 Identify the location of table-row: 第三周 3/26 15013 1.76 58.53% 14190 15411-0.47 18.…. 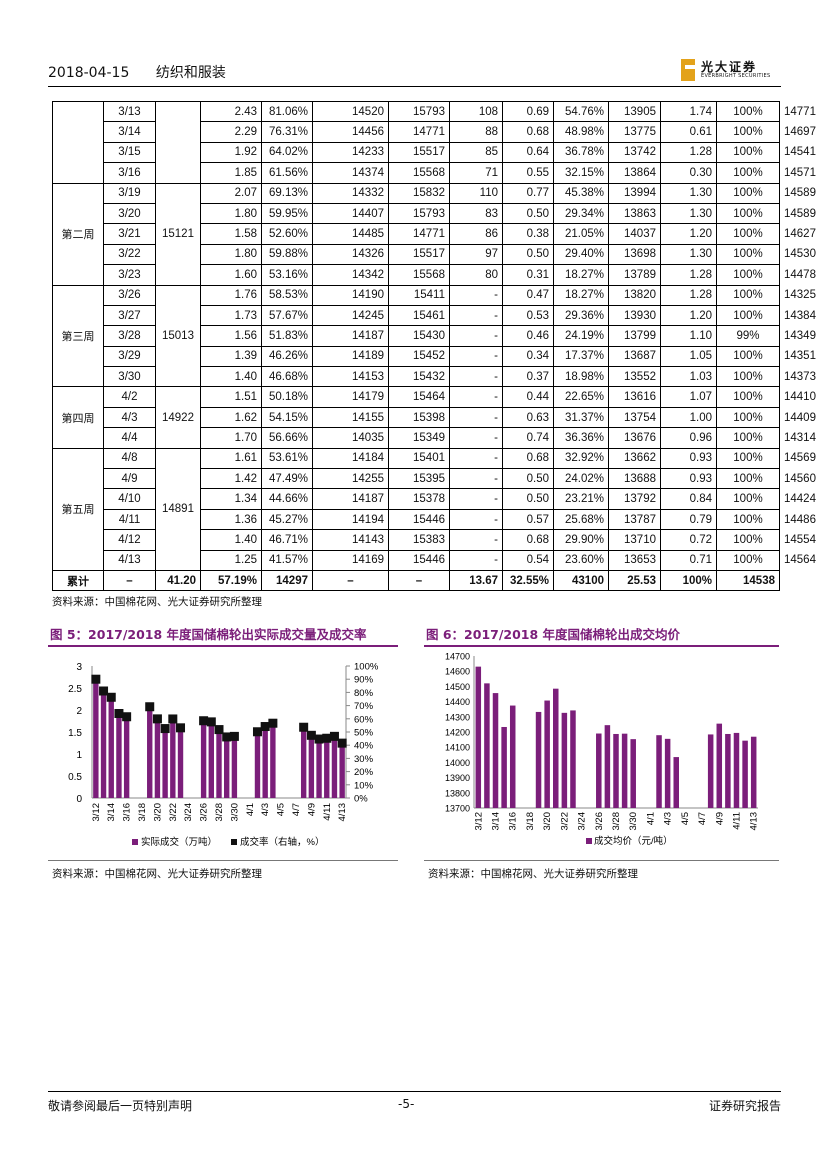
(434, 336).